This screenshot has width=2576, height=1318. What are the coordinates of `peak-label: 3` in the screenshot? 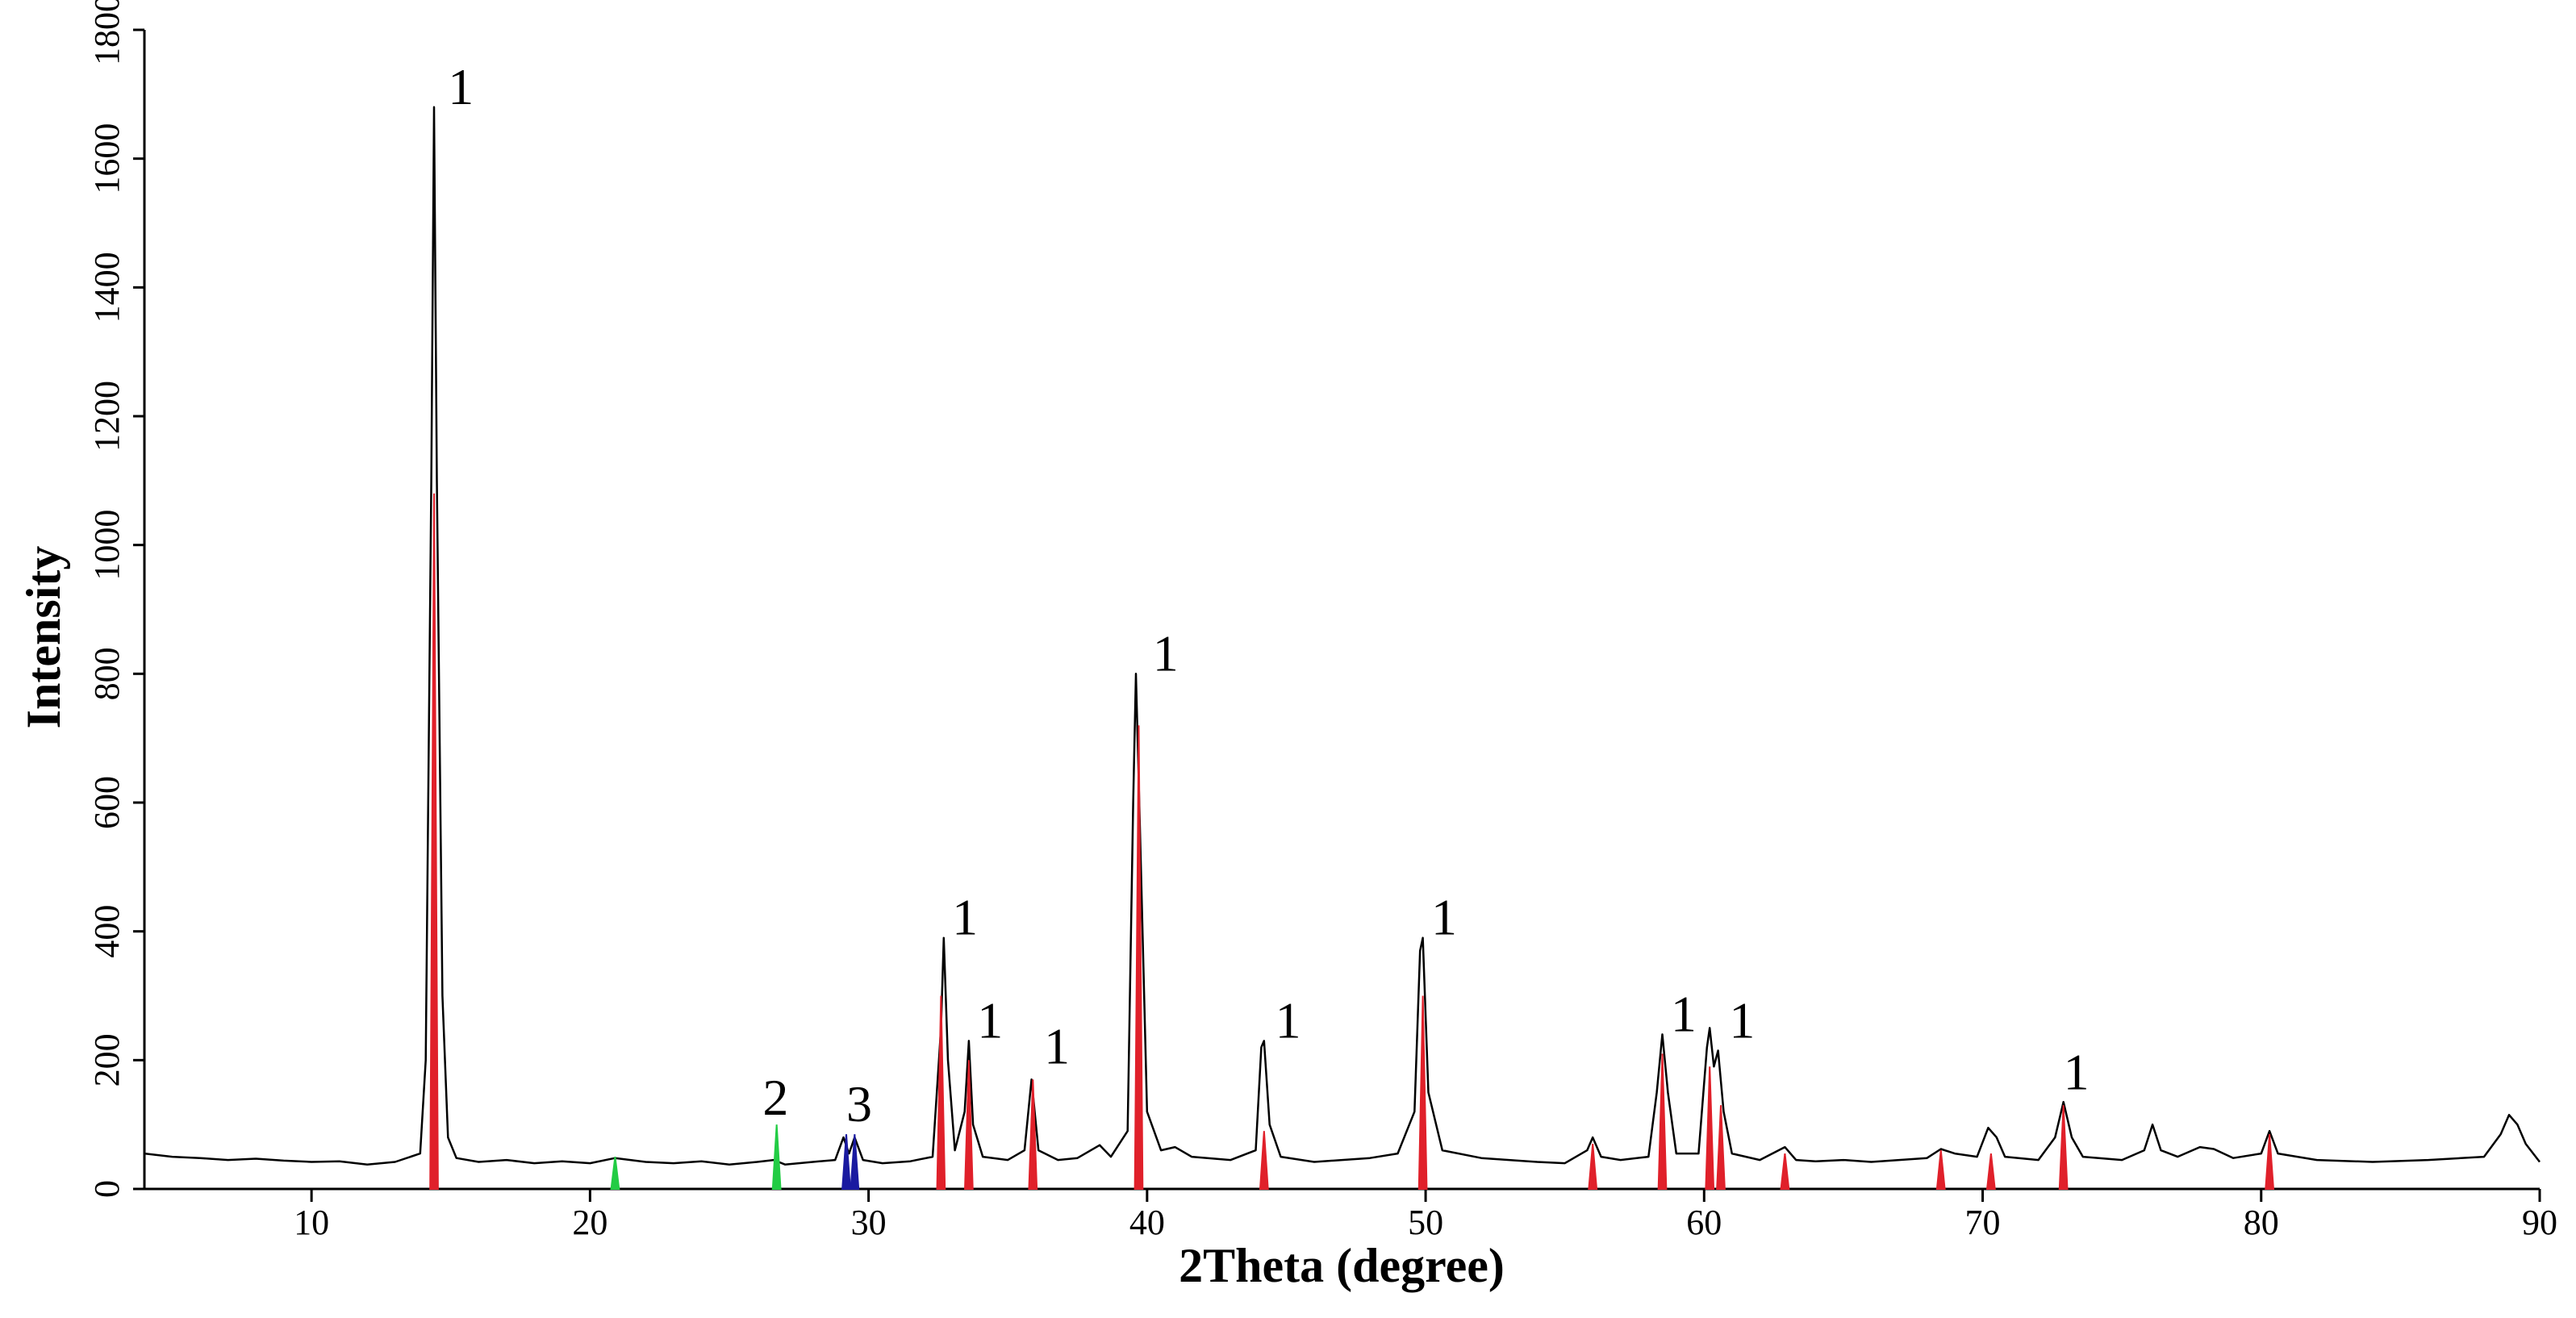 It's located at (859, 1103).